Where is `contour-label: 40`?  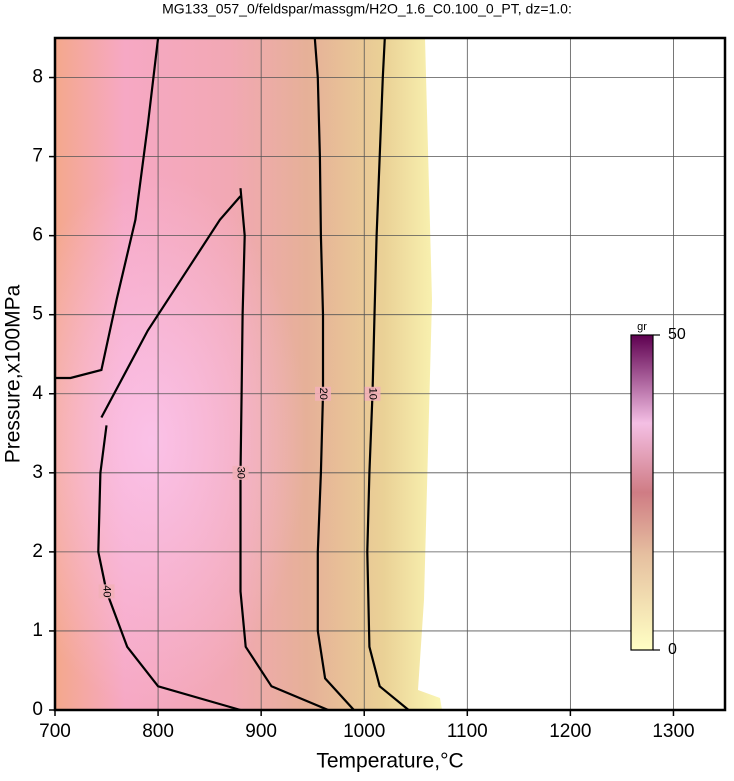
contour-label: 40 is located at coordinates (107, 591).